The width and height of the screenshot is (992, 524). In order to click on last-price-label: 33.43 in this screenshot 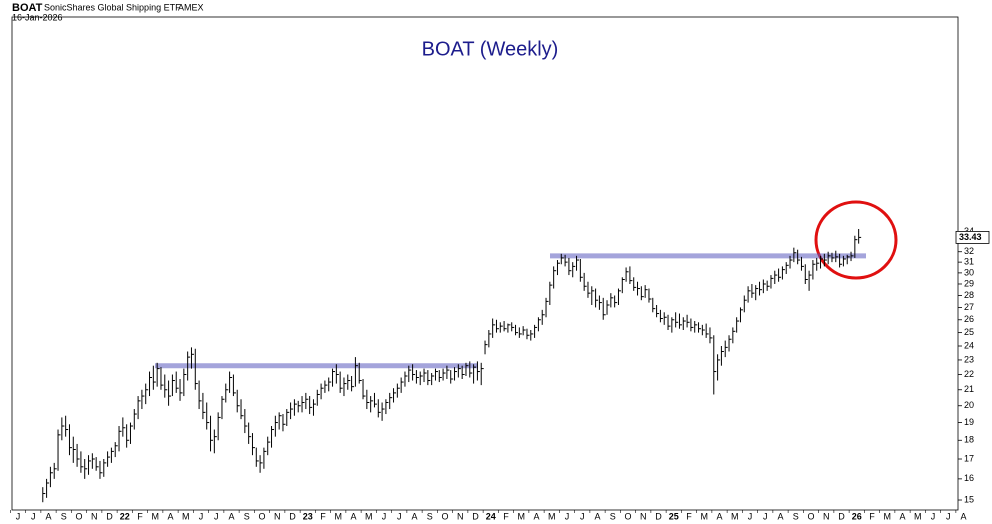, I will do `click(970, 237)`.